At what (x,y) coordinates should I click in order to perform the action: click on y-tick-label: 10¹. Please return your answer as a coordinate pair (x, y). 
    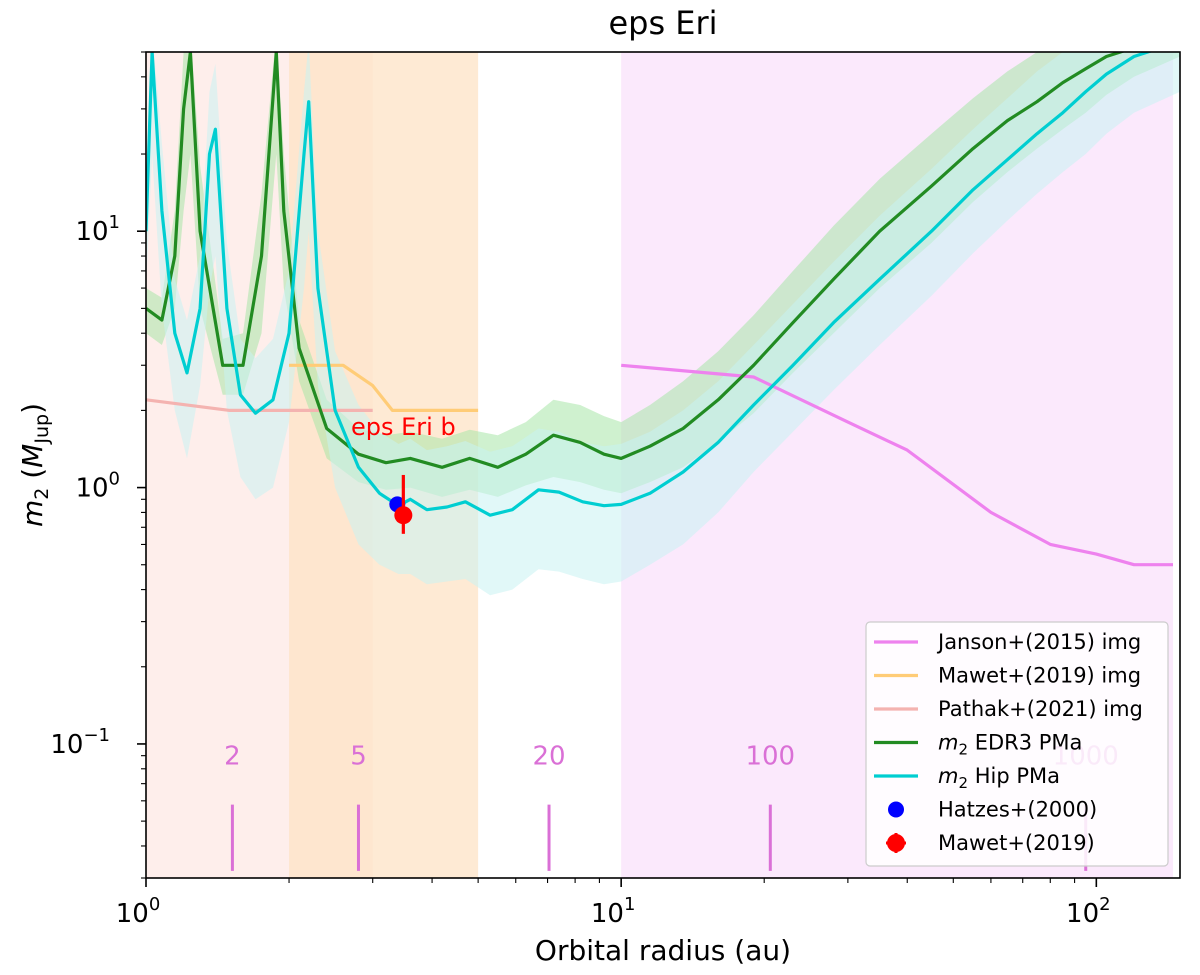
    Looking at the image, I should click on (97, 229).